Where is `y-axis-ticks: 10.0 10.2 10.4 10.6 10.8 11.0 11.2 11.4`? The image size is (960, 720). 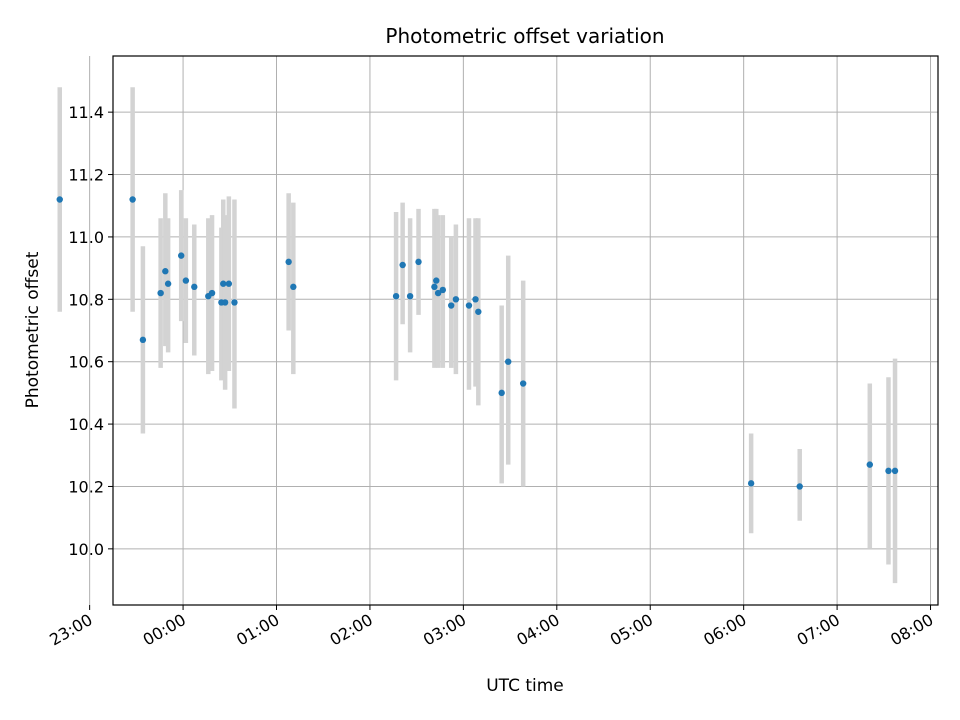
y-axis-ticks: 10.0 10.2 10.4 10.6 10.8 11.0 11.2 11.4 is located at coordinates (90, 331).